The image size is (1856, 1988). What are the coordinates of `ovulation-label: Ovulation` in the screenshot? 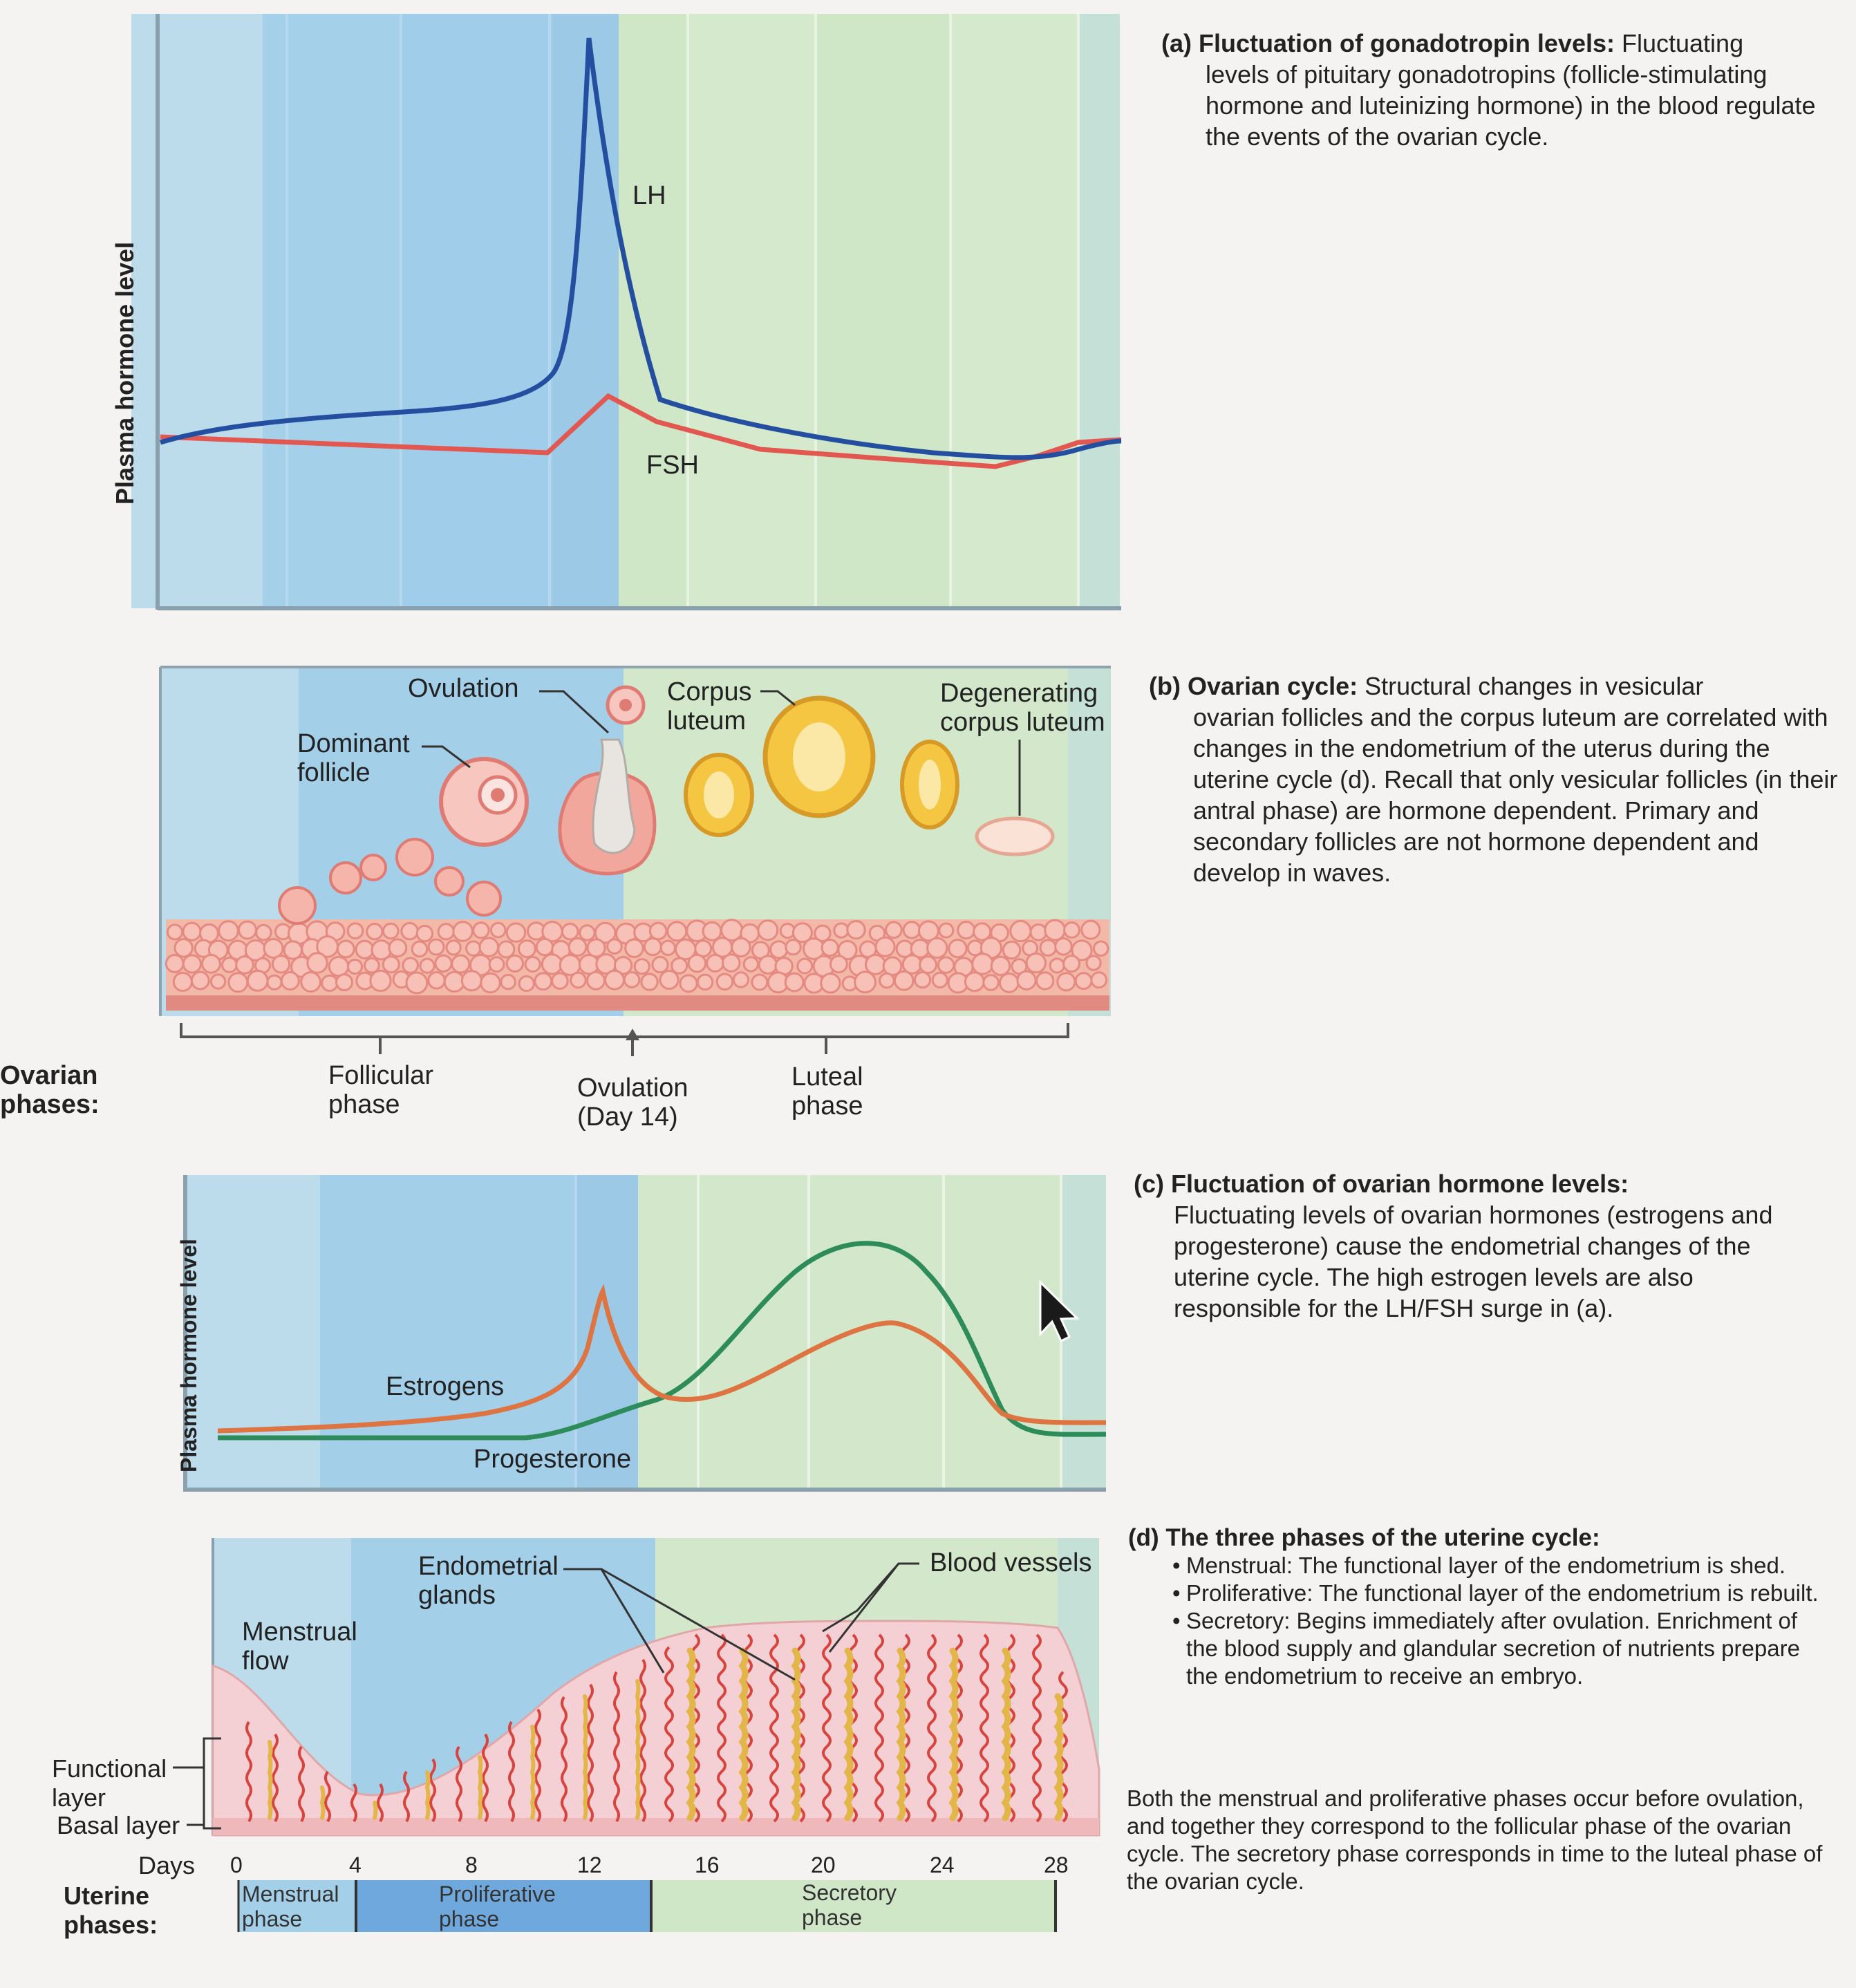 It's located at (464, 688).